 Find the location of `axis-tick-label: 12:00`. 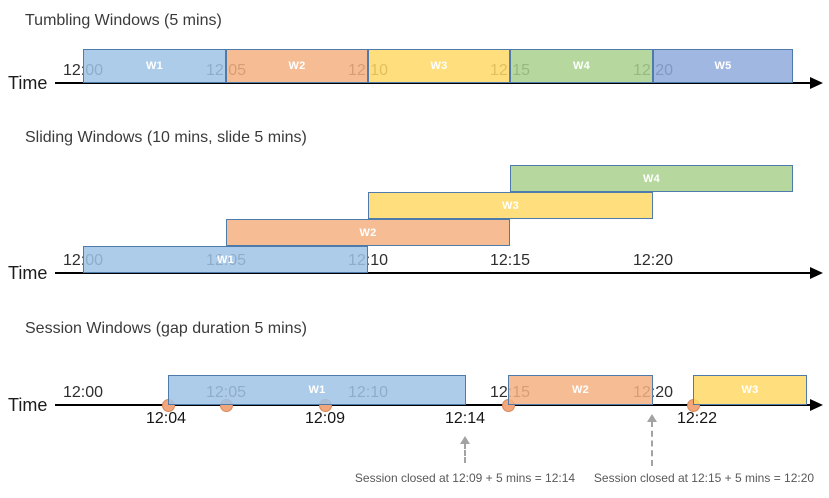

axis-tick-label: 12:00 is located at coordinates (83, 392).